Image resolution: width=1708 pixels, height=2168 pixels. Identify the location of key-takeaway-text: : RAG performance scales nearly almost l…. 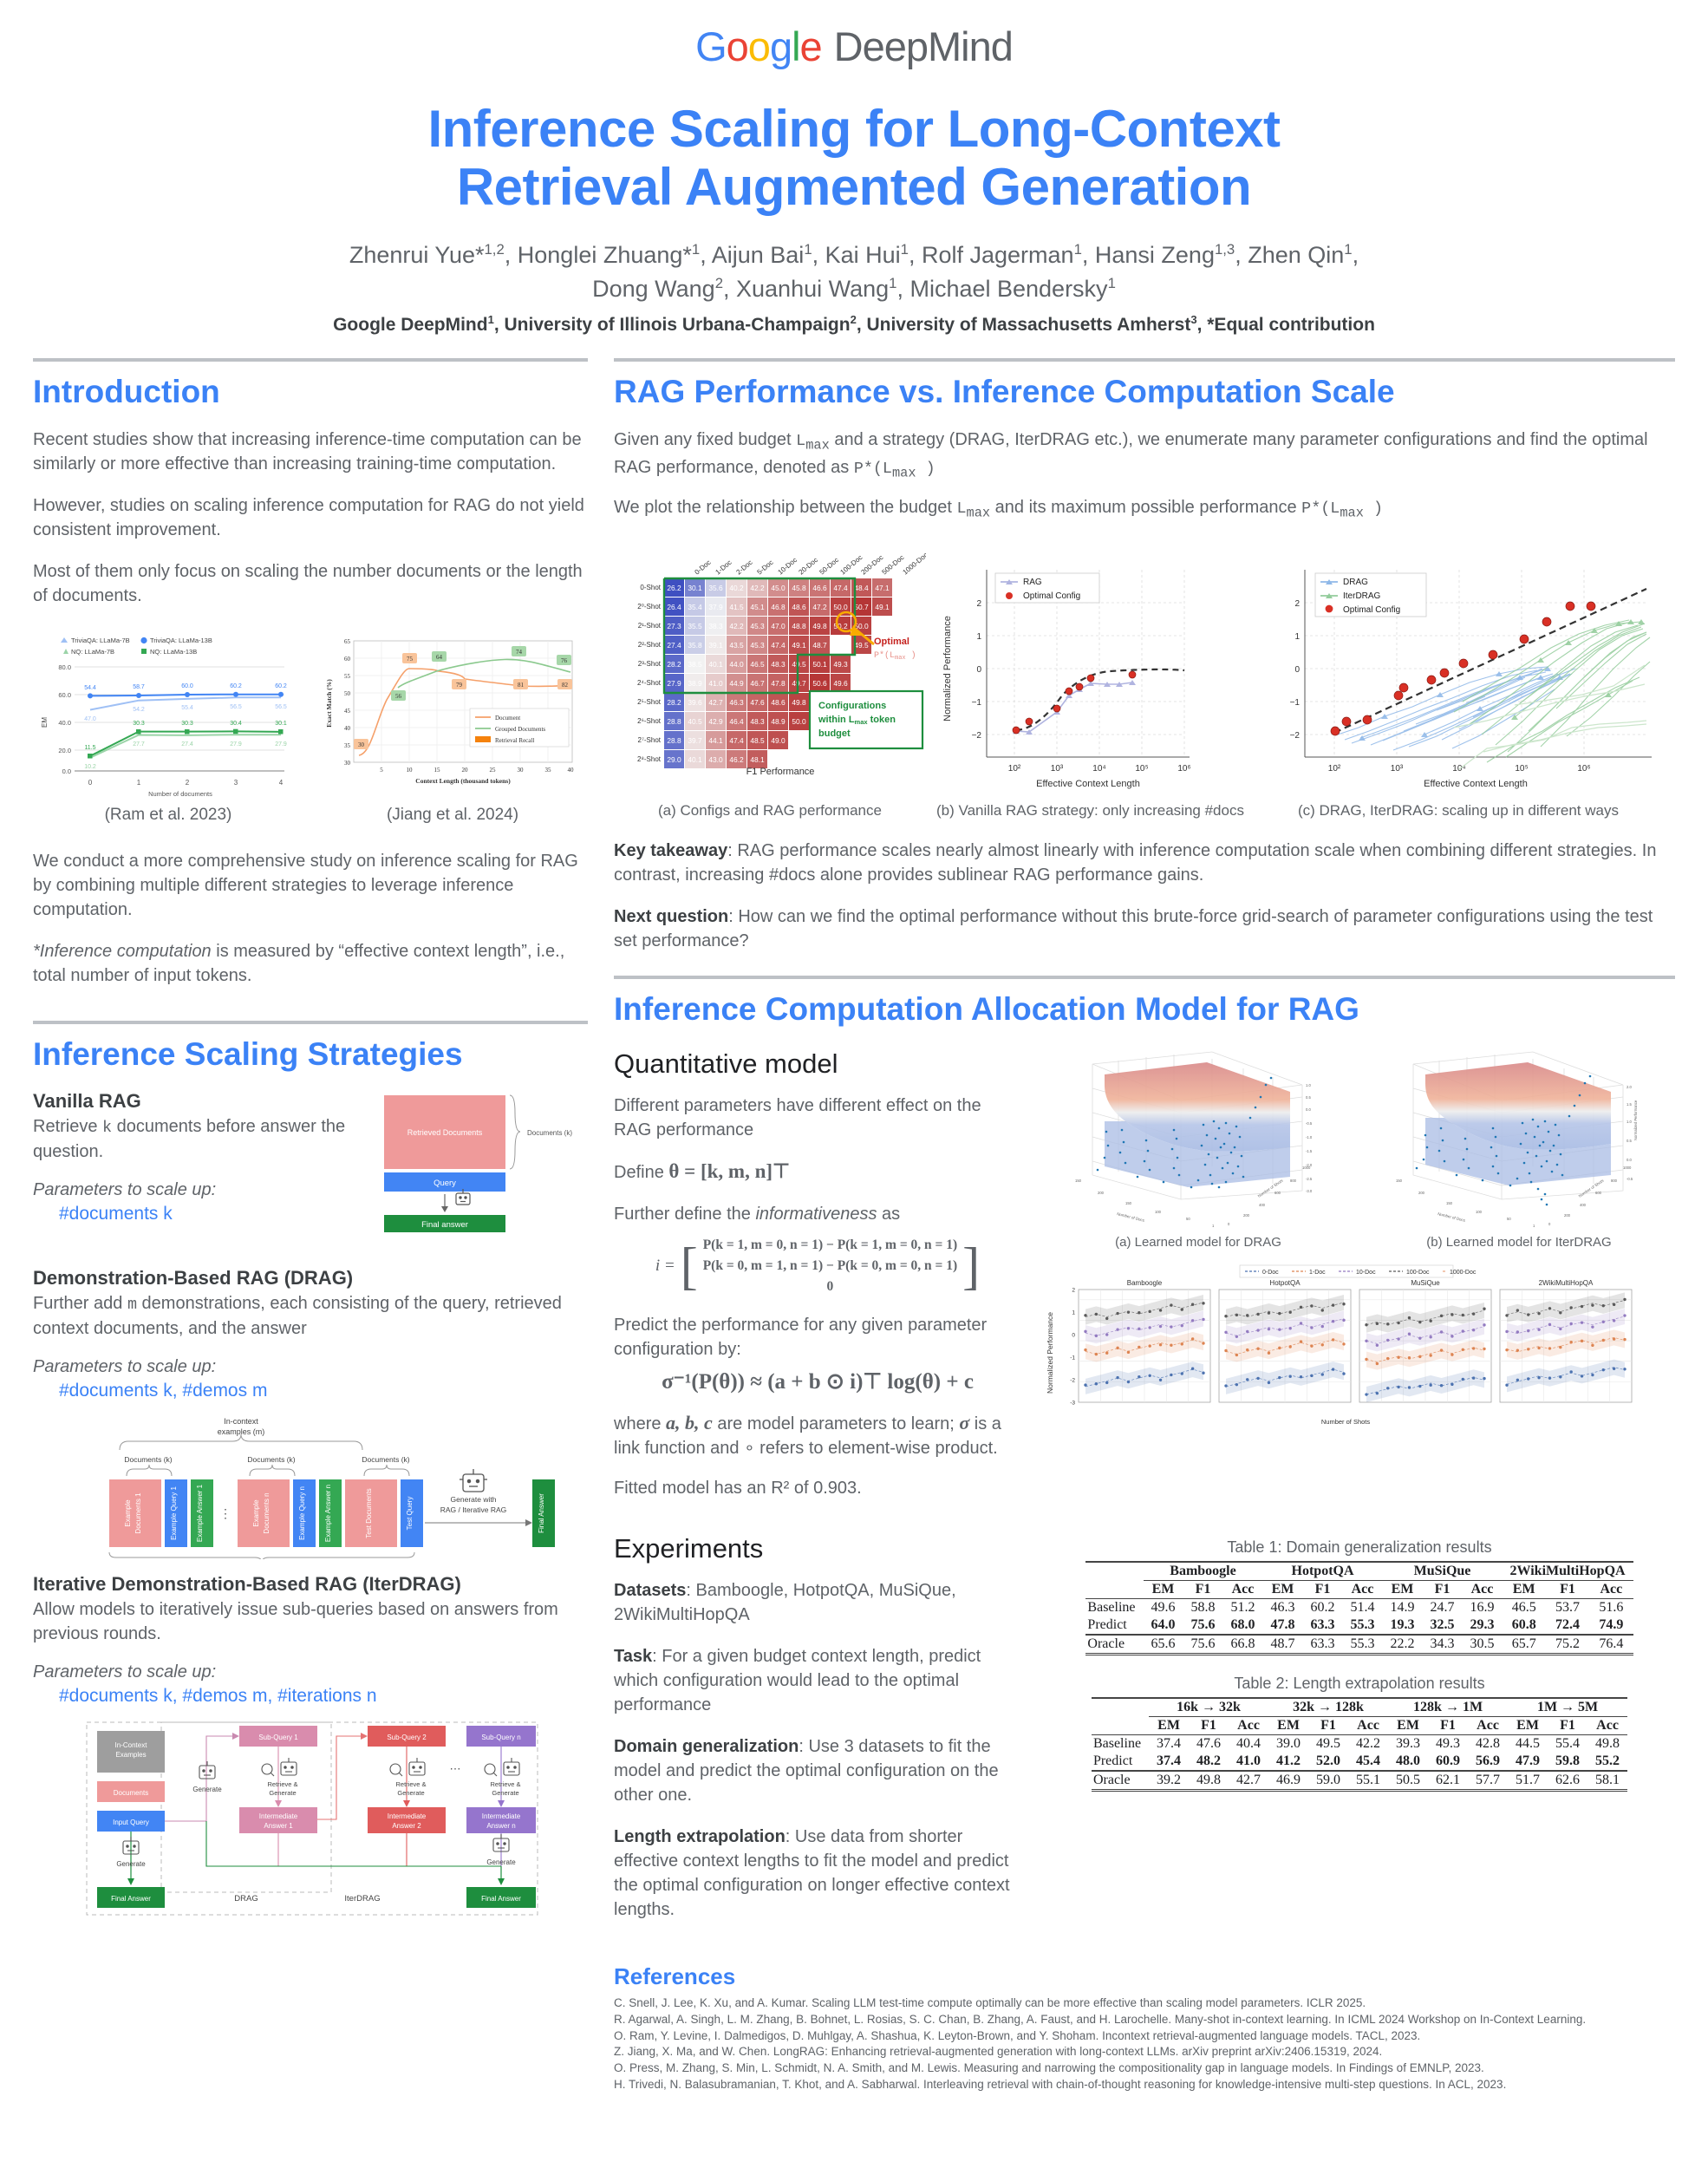
(1135, 863).